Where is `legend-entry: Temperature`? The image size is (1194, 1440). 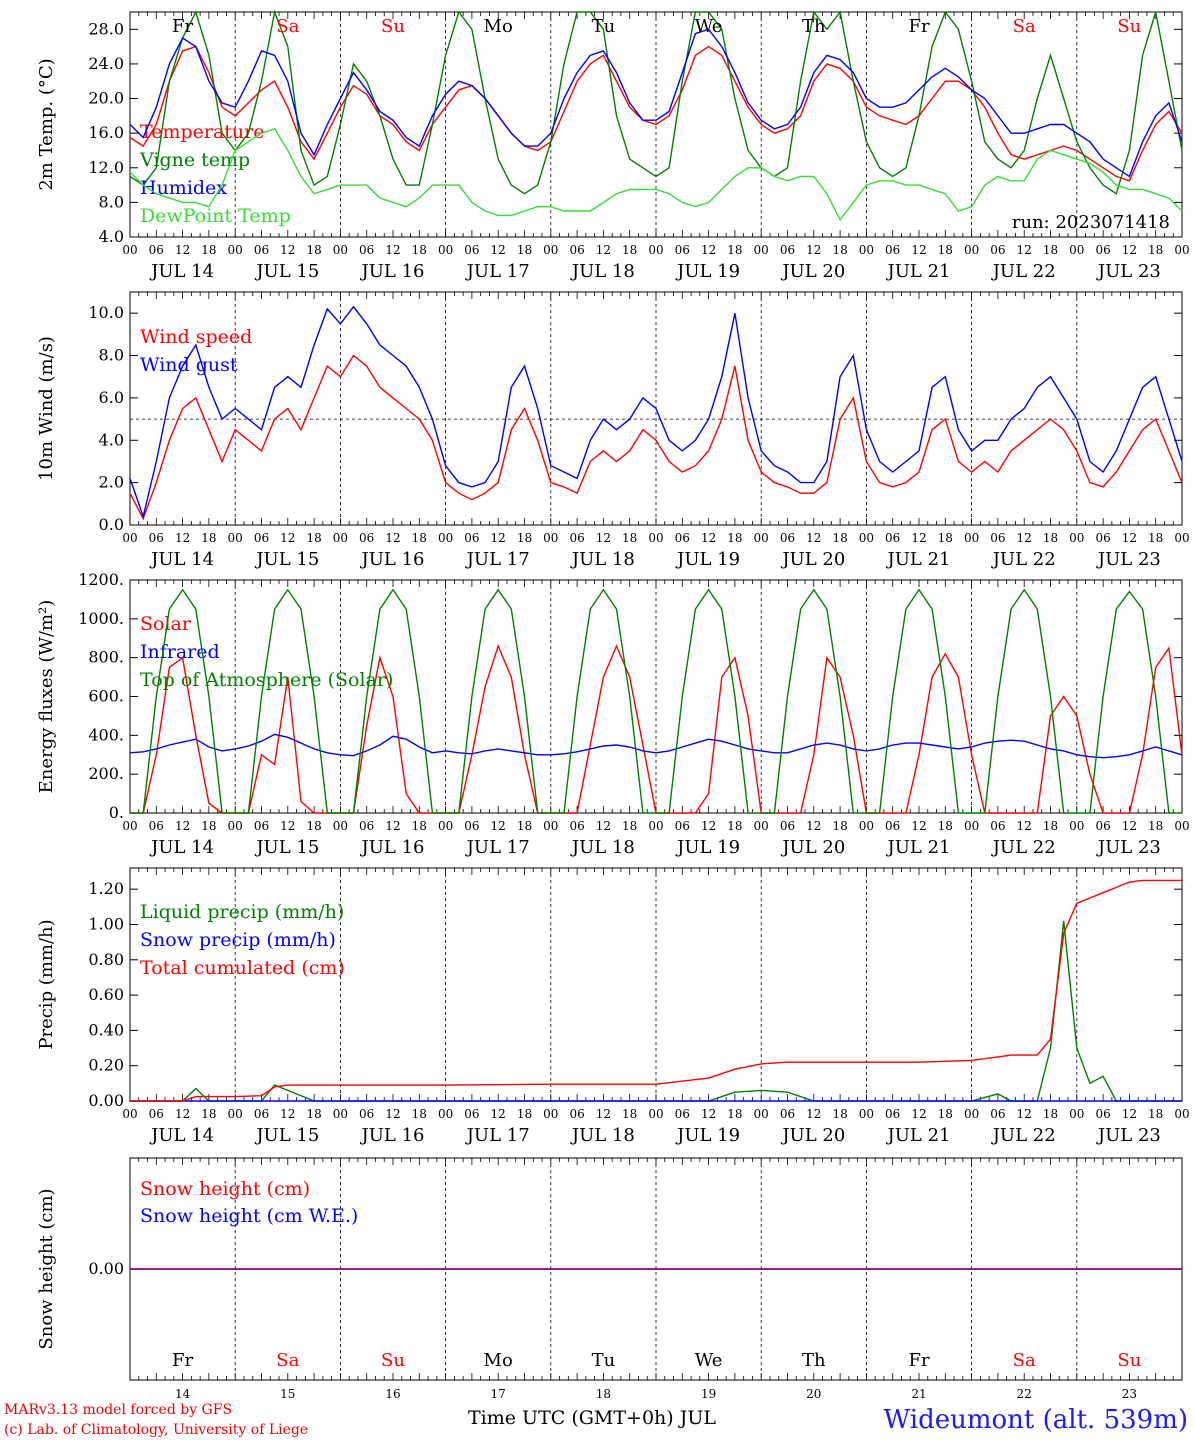 legend-entry: Temperature is located at coordinates (202, 132).